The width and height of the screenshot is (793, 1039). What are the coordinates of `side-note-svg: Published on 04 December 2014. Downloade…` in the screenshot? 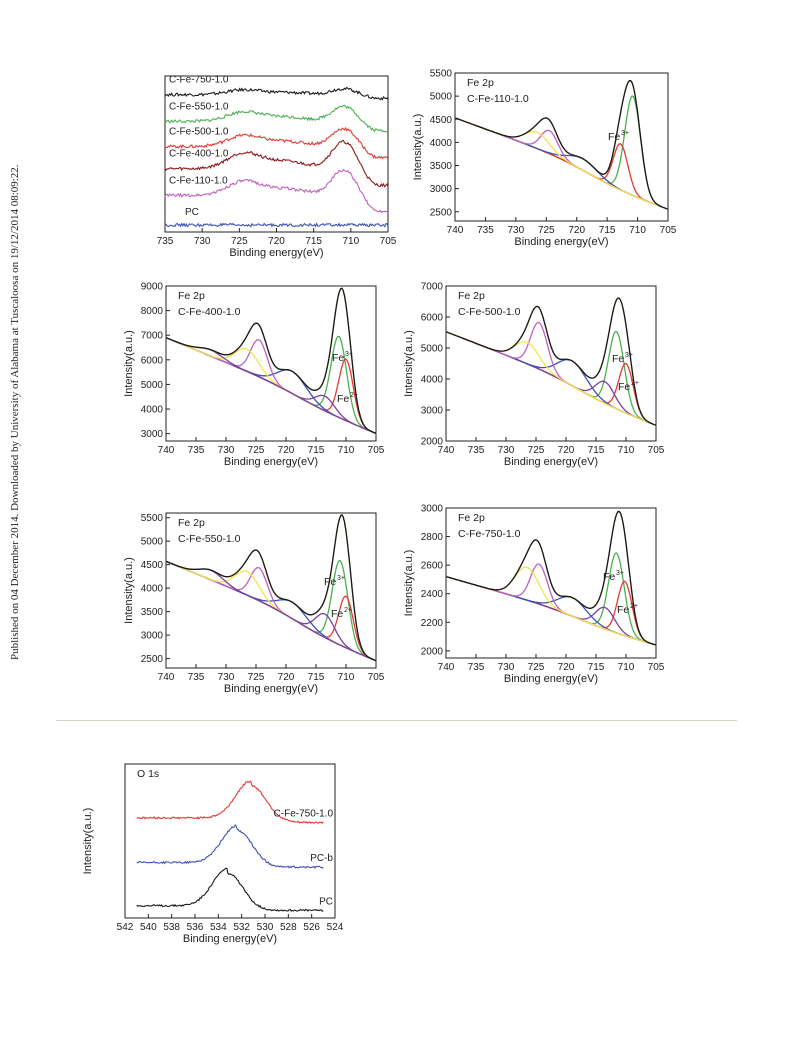 It's located at (15, 412).